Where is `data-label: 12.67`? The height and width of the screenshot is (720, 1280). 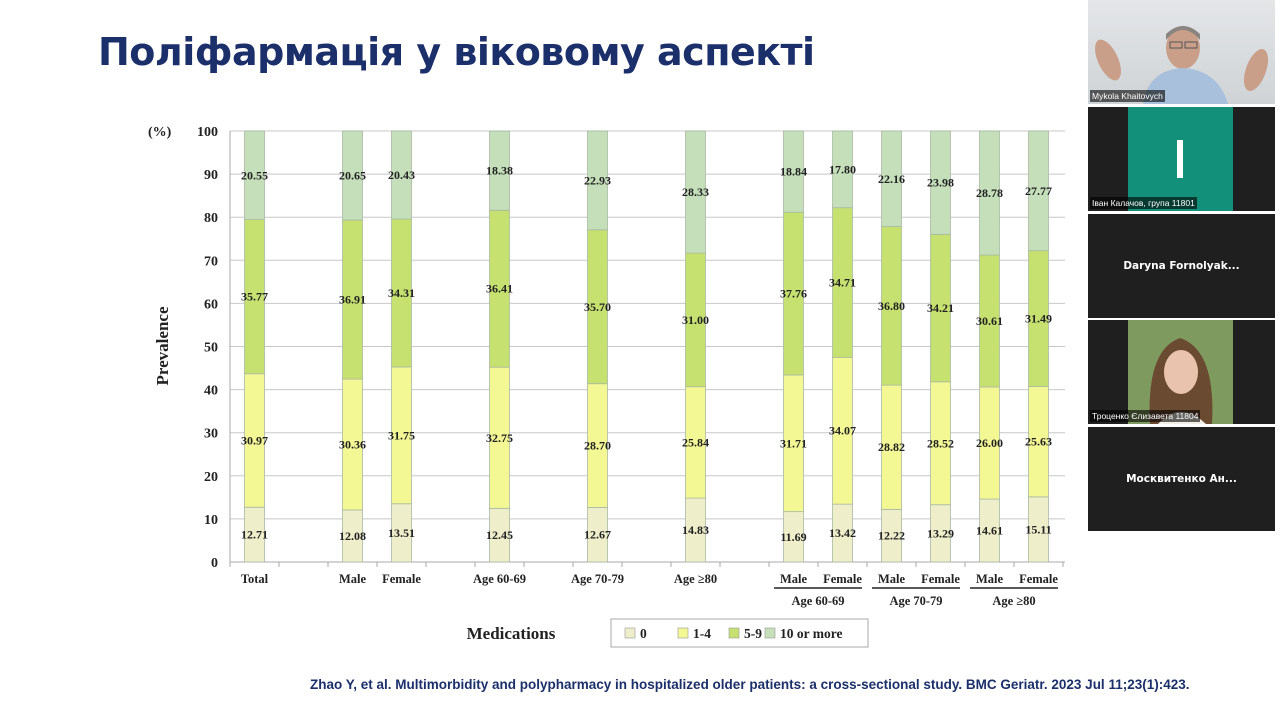
data-label: 12.67 is located at coordinates (597, 535).